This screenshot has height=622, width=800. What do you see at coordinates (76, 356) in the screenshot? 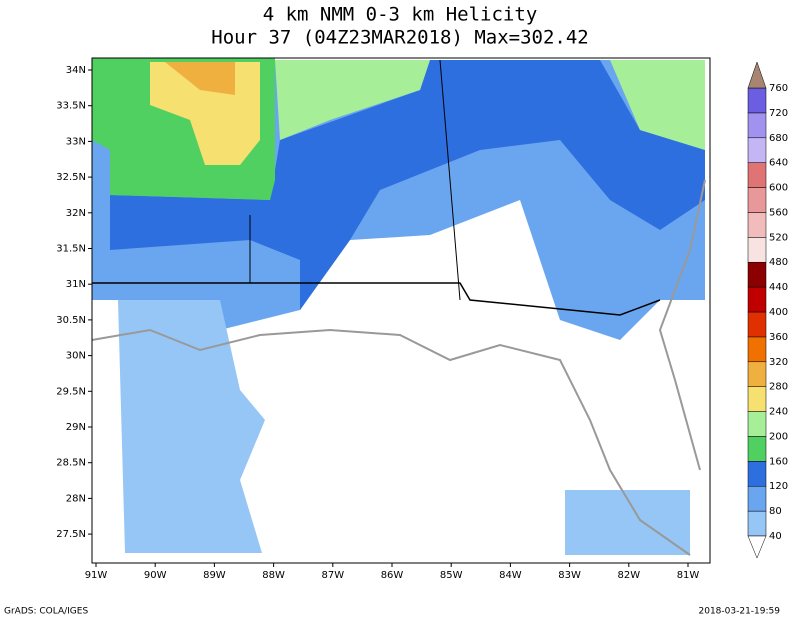
I see `lat-label: 30N` at bounding box center [76, 356].